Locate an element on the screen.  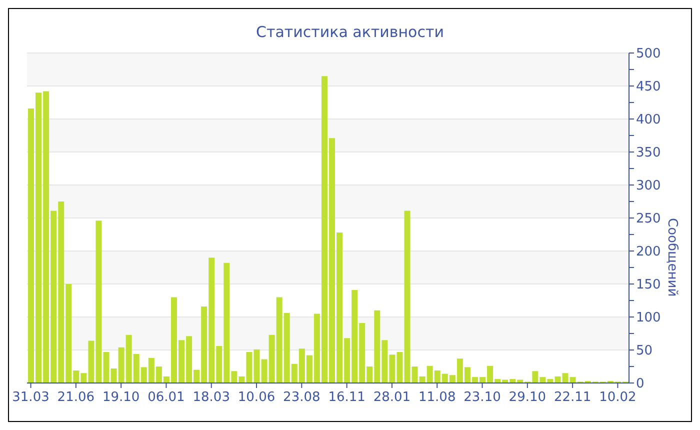
x-tick-label: 11.08 is located at coordinates (437, 397).